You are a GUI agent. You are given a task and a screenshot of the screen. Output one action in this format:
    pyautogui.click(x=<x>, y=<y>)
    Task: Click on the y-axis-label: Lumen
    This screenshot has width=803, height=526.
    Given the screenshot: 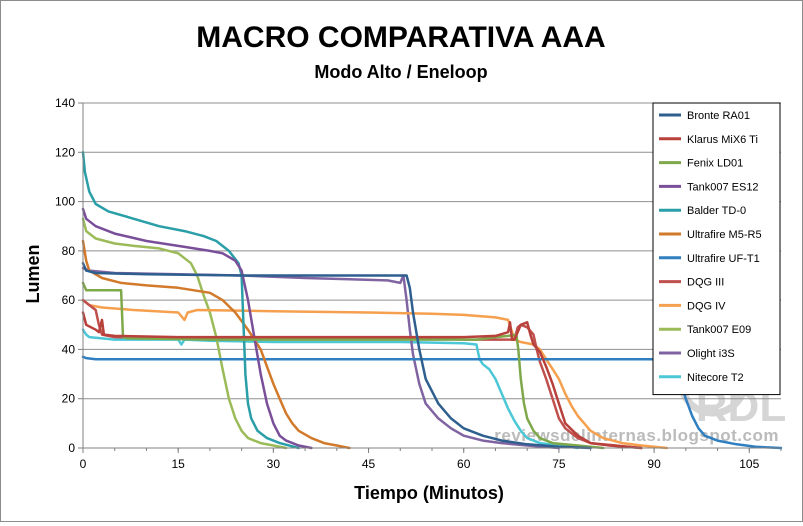 What is the action you would take?
    pyautogui.click(x=33, y=273)
    